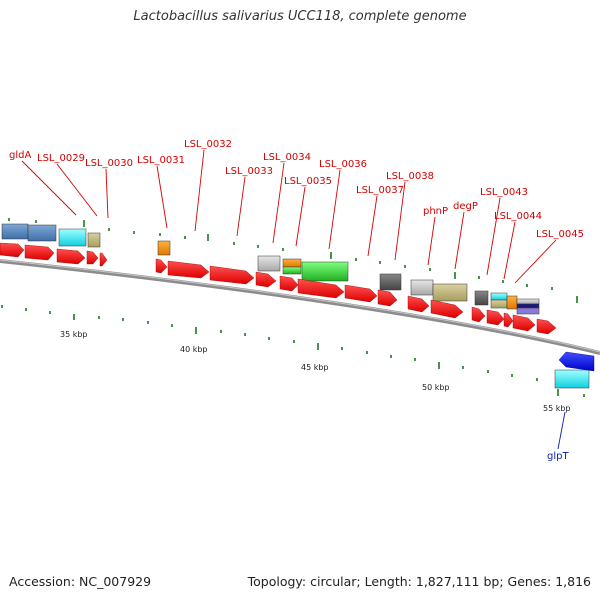 This screenshot has width=600, height=600. Describe the element at coordinates (208, 144) in the screenshot. I see `gene-label: LSL_0032` at that location.